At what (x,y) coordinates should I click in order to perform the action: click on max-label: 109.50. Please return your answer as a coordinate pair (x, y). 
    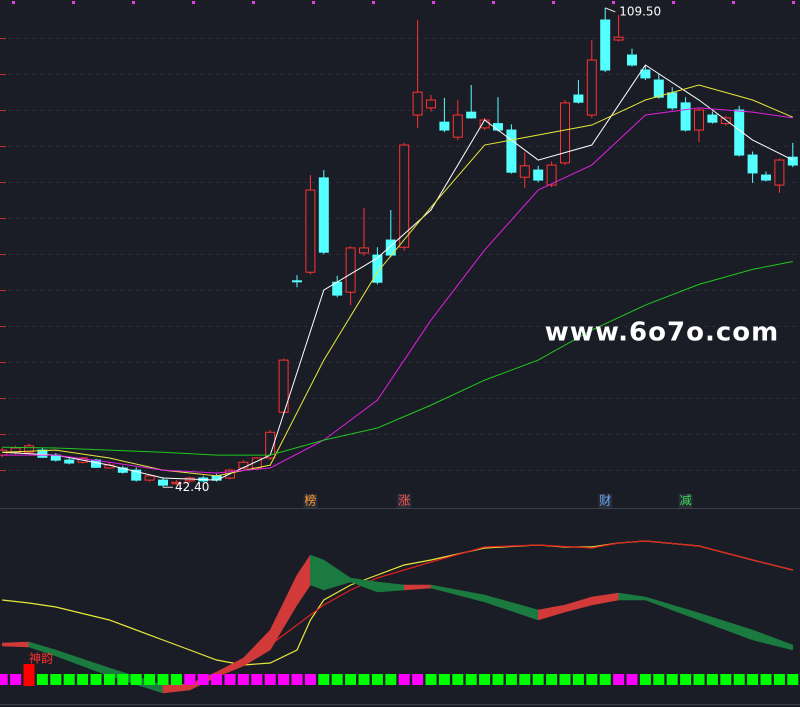
    Looking at the image, I should click on (640, 11).